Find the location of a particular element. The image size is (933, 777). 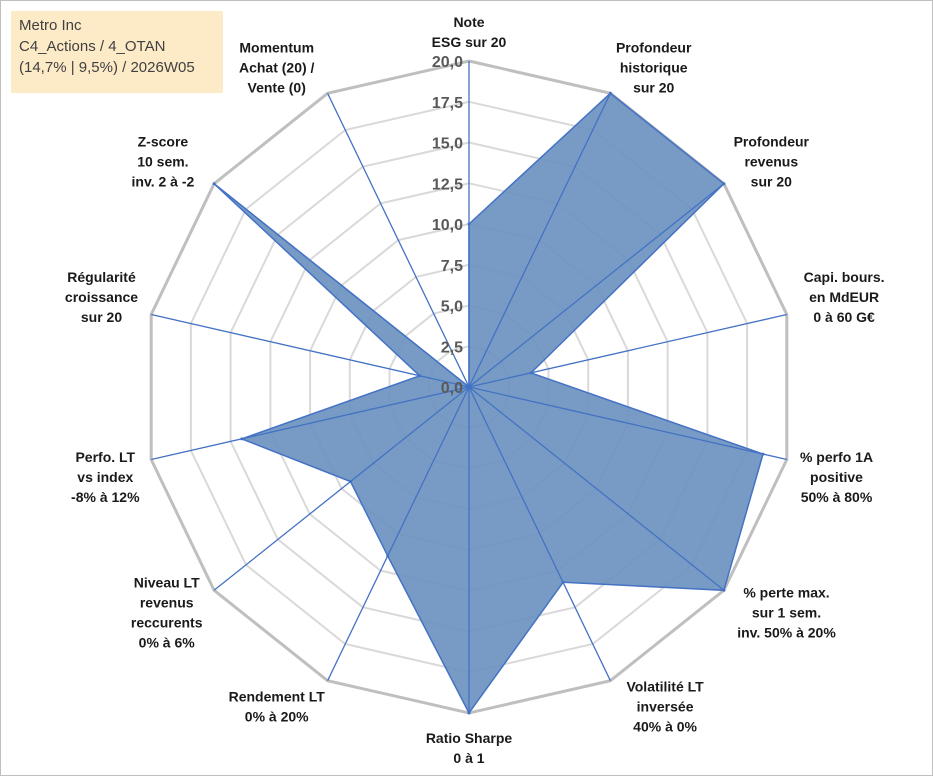

axis-label-12-line-1: 10 sem. is located at coordinates (162, 161).